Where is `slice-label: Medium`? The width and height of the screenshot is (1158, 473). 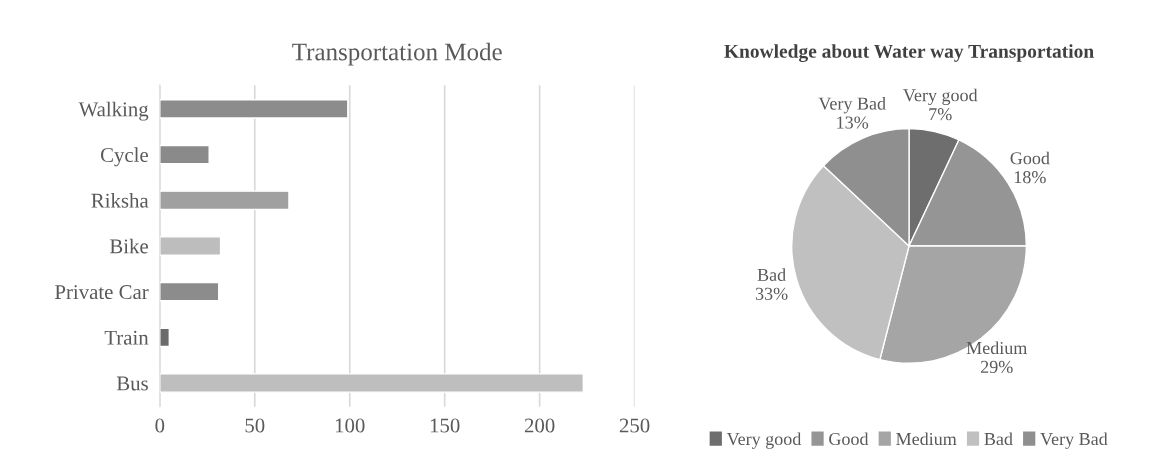 slice-label: Medium is located at coordinates (997, 348).